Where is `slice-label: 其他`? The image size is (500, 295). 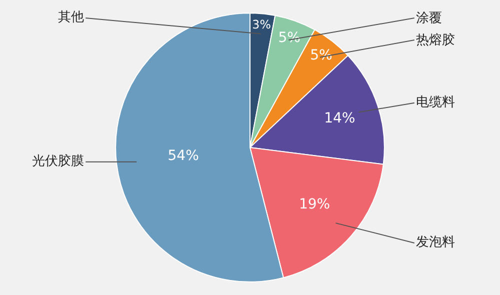
slice-label: 其他 is located at coordinates (71, 17).